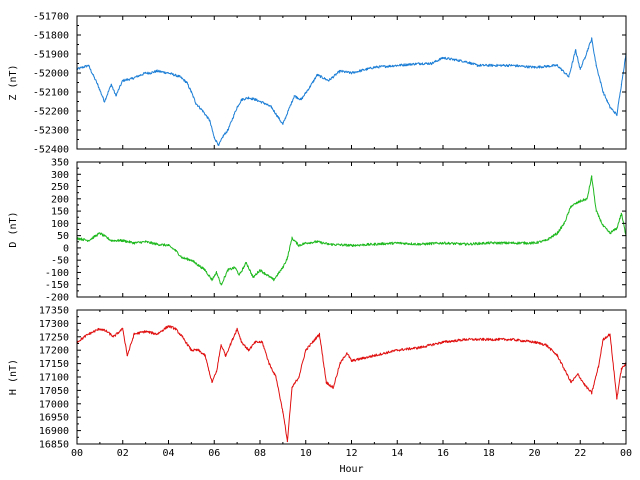 This screenshot has width=640, height=480. I want to click on y-tick-label-1-1: -51700, so click(51, 17).